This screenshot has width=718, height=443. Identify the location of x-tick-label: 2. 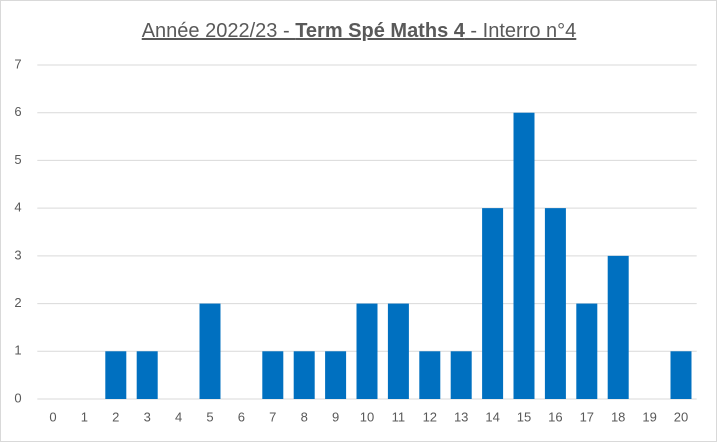
(115, 416).